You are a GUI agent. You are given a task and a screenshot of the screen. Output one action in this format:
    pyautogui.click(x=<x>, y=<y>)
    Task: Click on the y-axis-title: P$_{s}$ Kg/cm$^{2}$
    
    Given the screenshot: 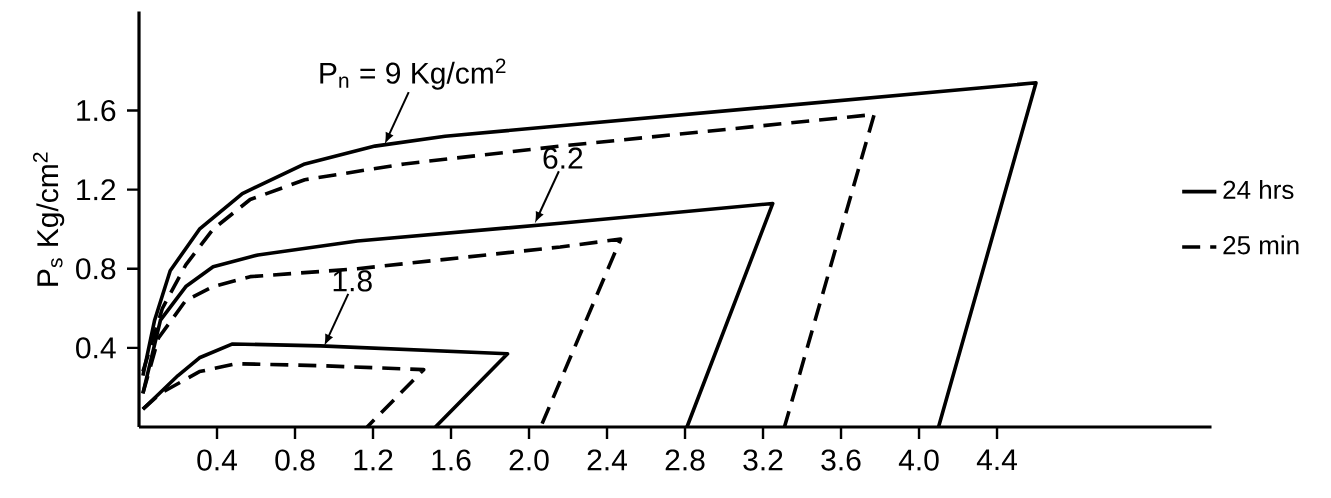 What is the action you would take?
    pyautogui.click(x=48, y=219)
    